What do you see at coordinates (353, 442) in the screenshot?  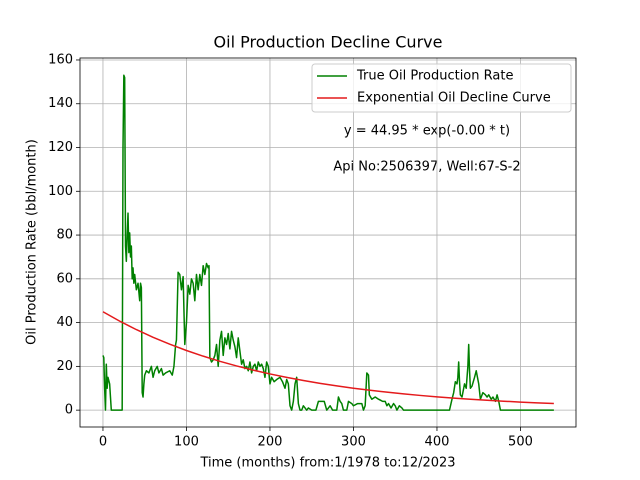 I see `x-tick-label: 300` at bounding box center [353, 442].